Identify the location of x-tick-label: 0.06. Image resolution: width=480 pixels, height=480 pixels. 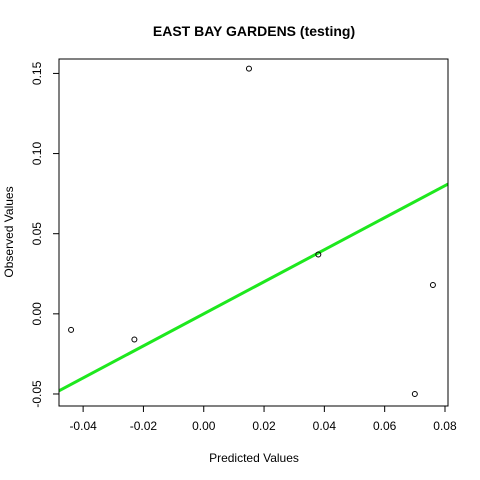
(385, 426).